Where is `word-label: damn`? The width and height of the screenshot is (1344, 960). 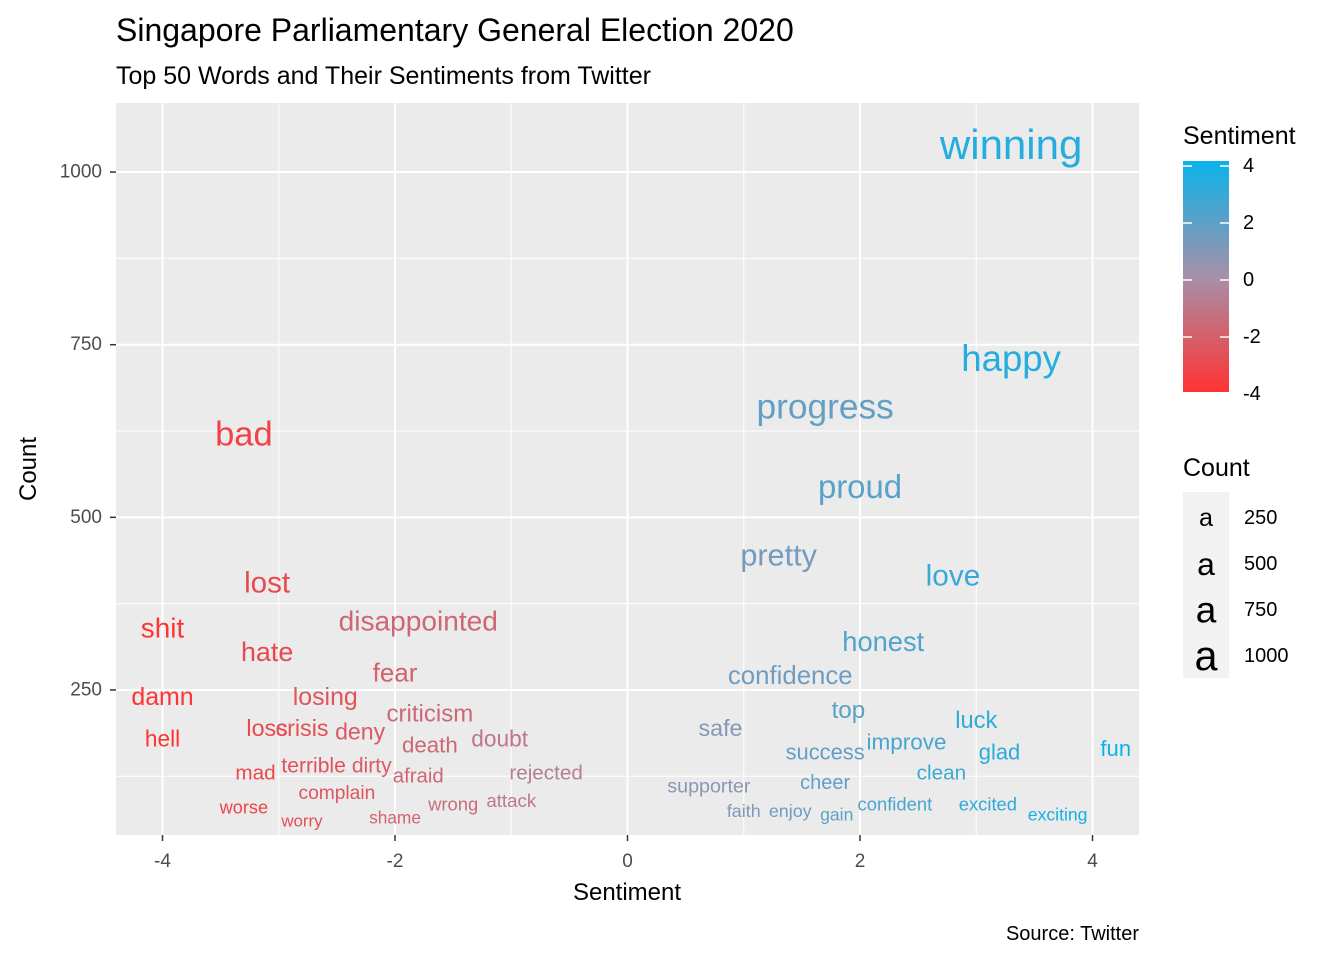
word-label: damn is located at coordinates (162, 697).